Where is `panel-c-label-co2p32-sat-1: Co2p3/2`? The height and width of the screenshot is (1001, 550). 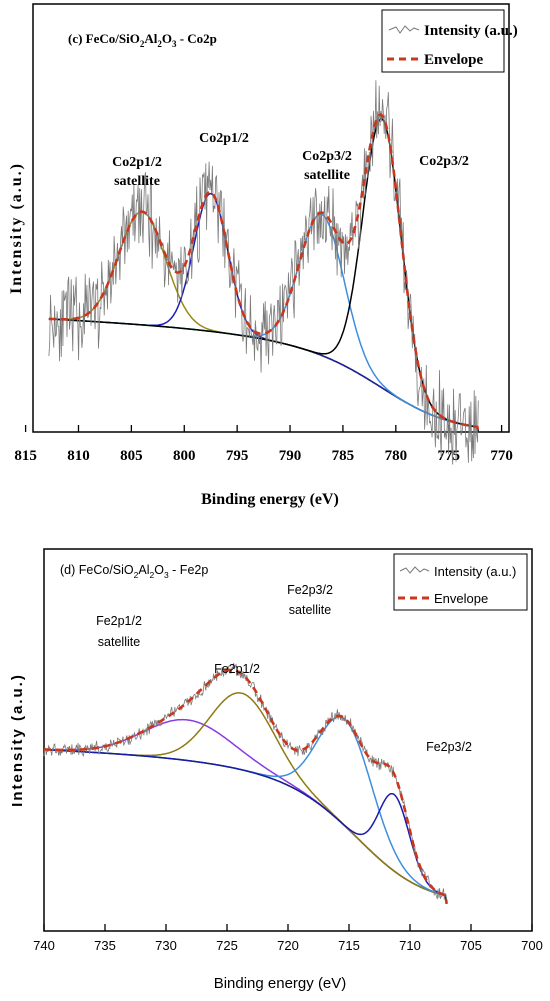 panel-c-label-co2p32-sat-1: Co2p3/2 is located at coordinates (327, 156).